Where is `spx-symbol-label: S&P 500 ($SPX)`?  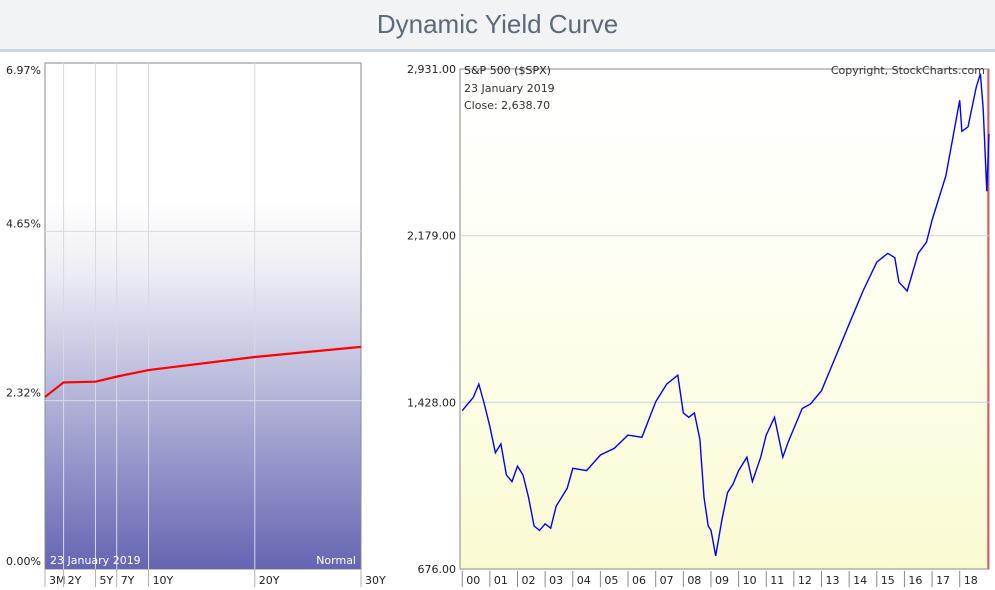 spx-symbol-label: S&P 500 ($SPX) is located at coordinates (507, 70).